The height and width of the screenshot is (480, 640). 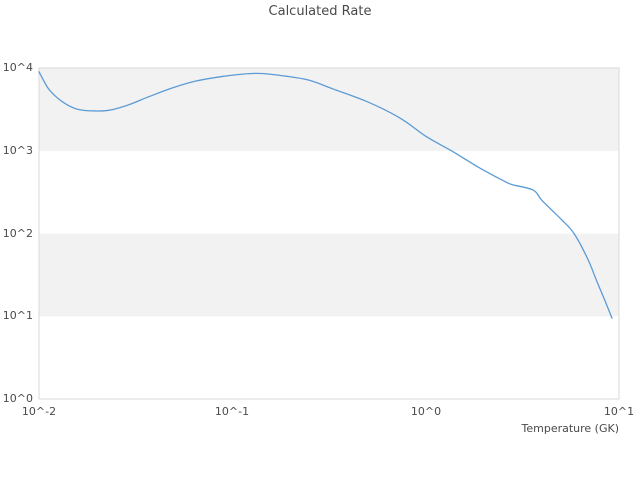 What do you see at coordinates (17, 315) in the screenshot?
I see `y-tick-label: 10^1` at bounding box center [17, 315].